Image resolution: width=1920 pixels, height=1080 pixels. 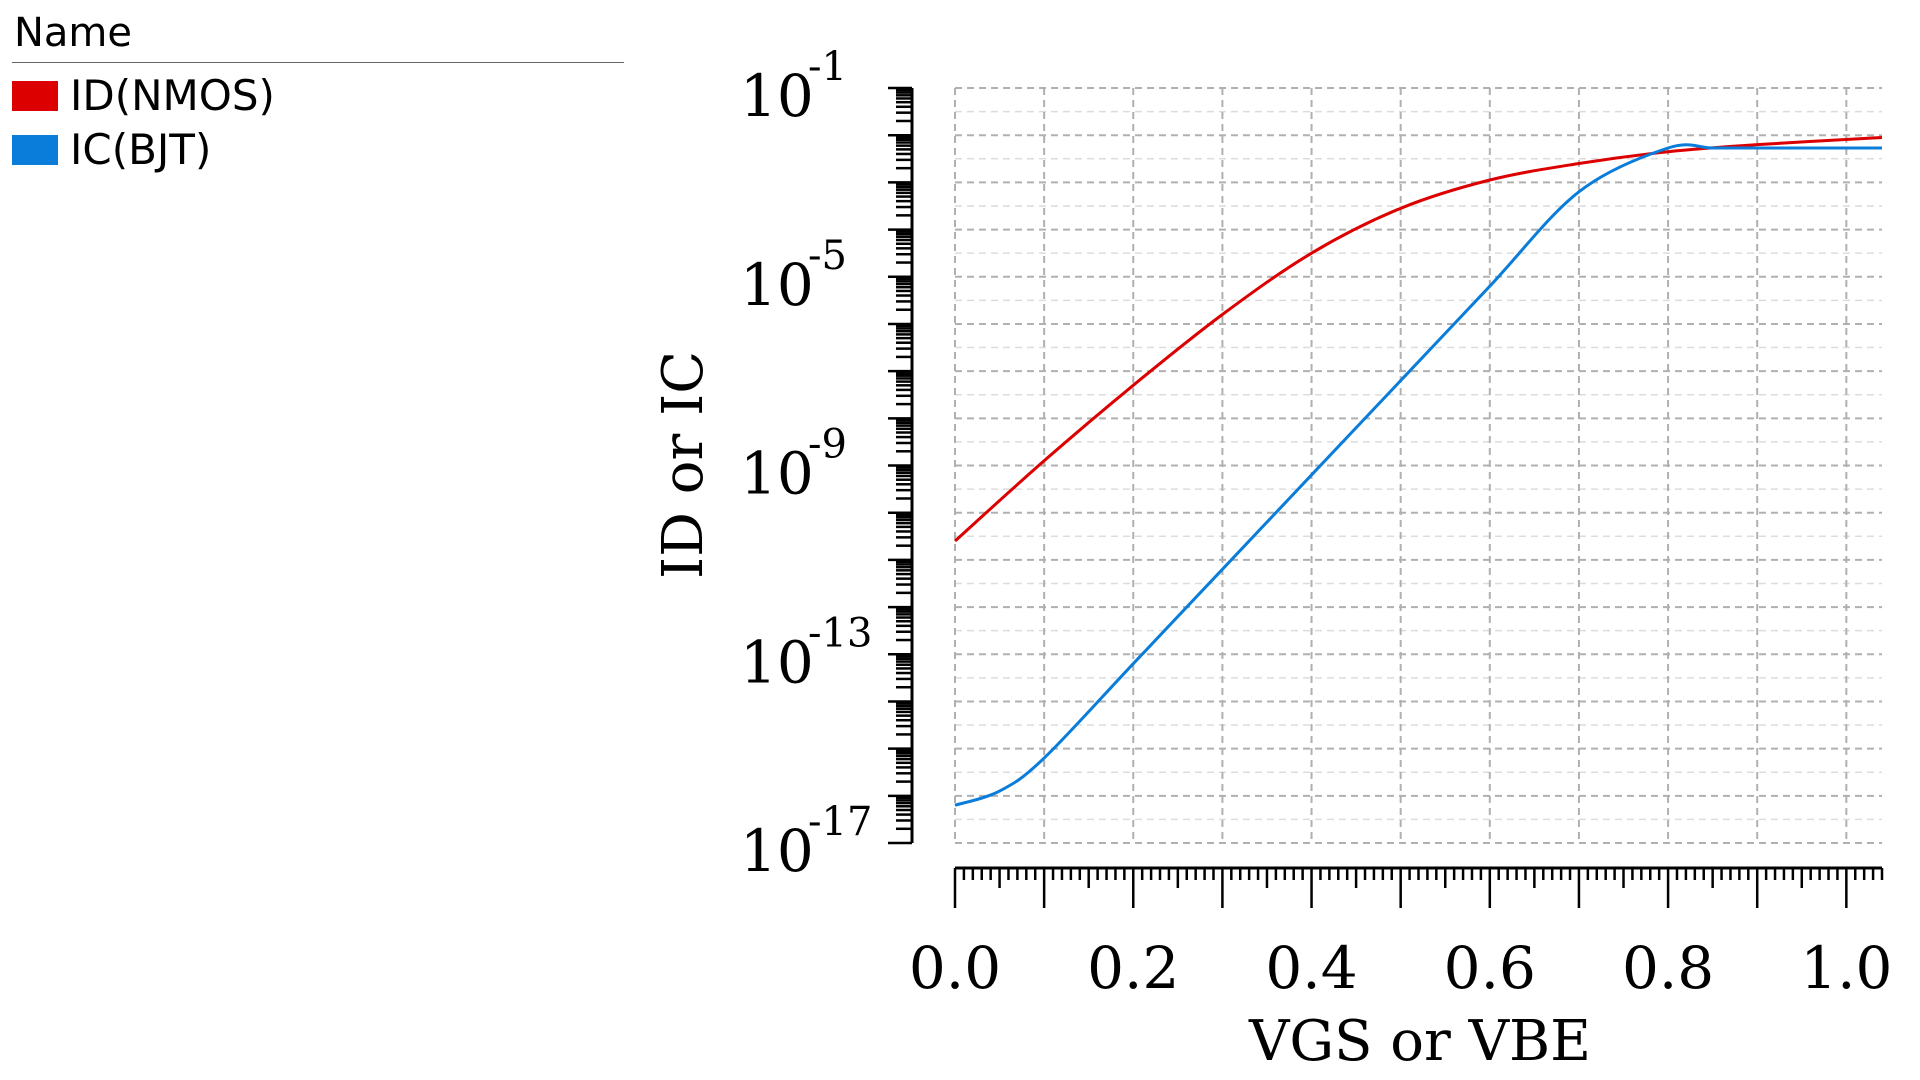 I want to click on y-tick-label-exponent: -5, so click(x=827, y=256).